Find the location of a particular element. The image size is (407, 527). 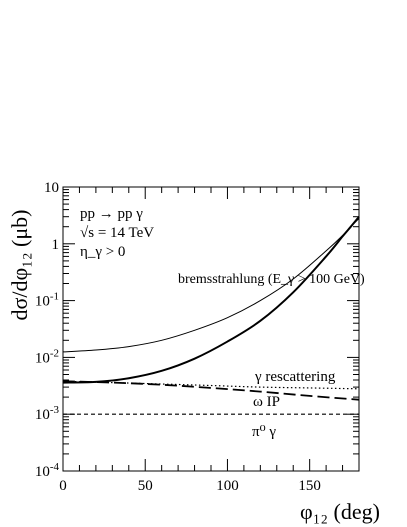

y-tick-label: 10⁻¹ is located at coordinates (47, 300).